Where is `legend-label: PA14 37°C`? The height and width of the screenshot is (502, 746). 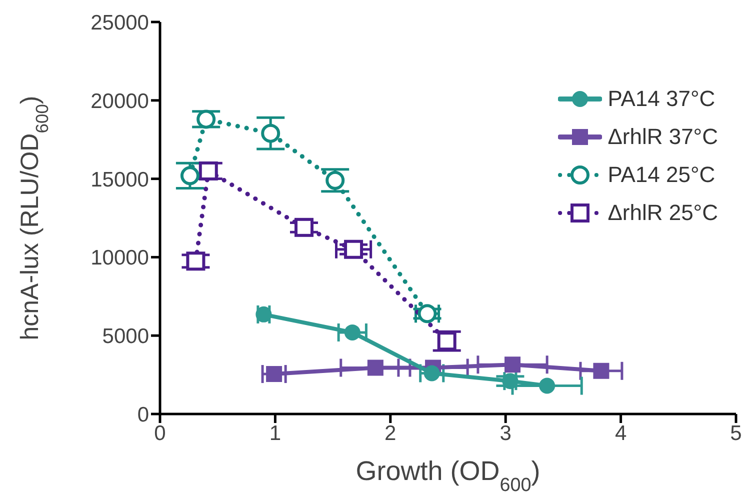 legend-label: PA14 37°C is located at coordinates (662, 99).